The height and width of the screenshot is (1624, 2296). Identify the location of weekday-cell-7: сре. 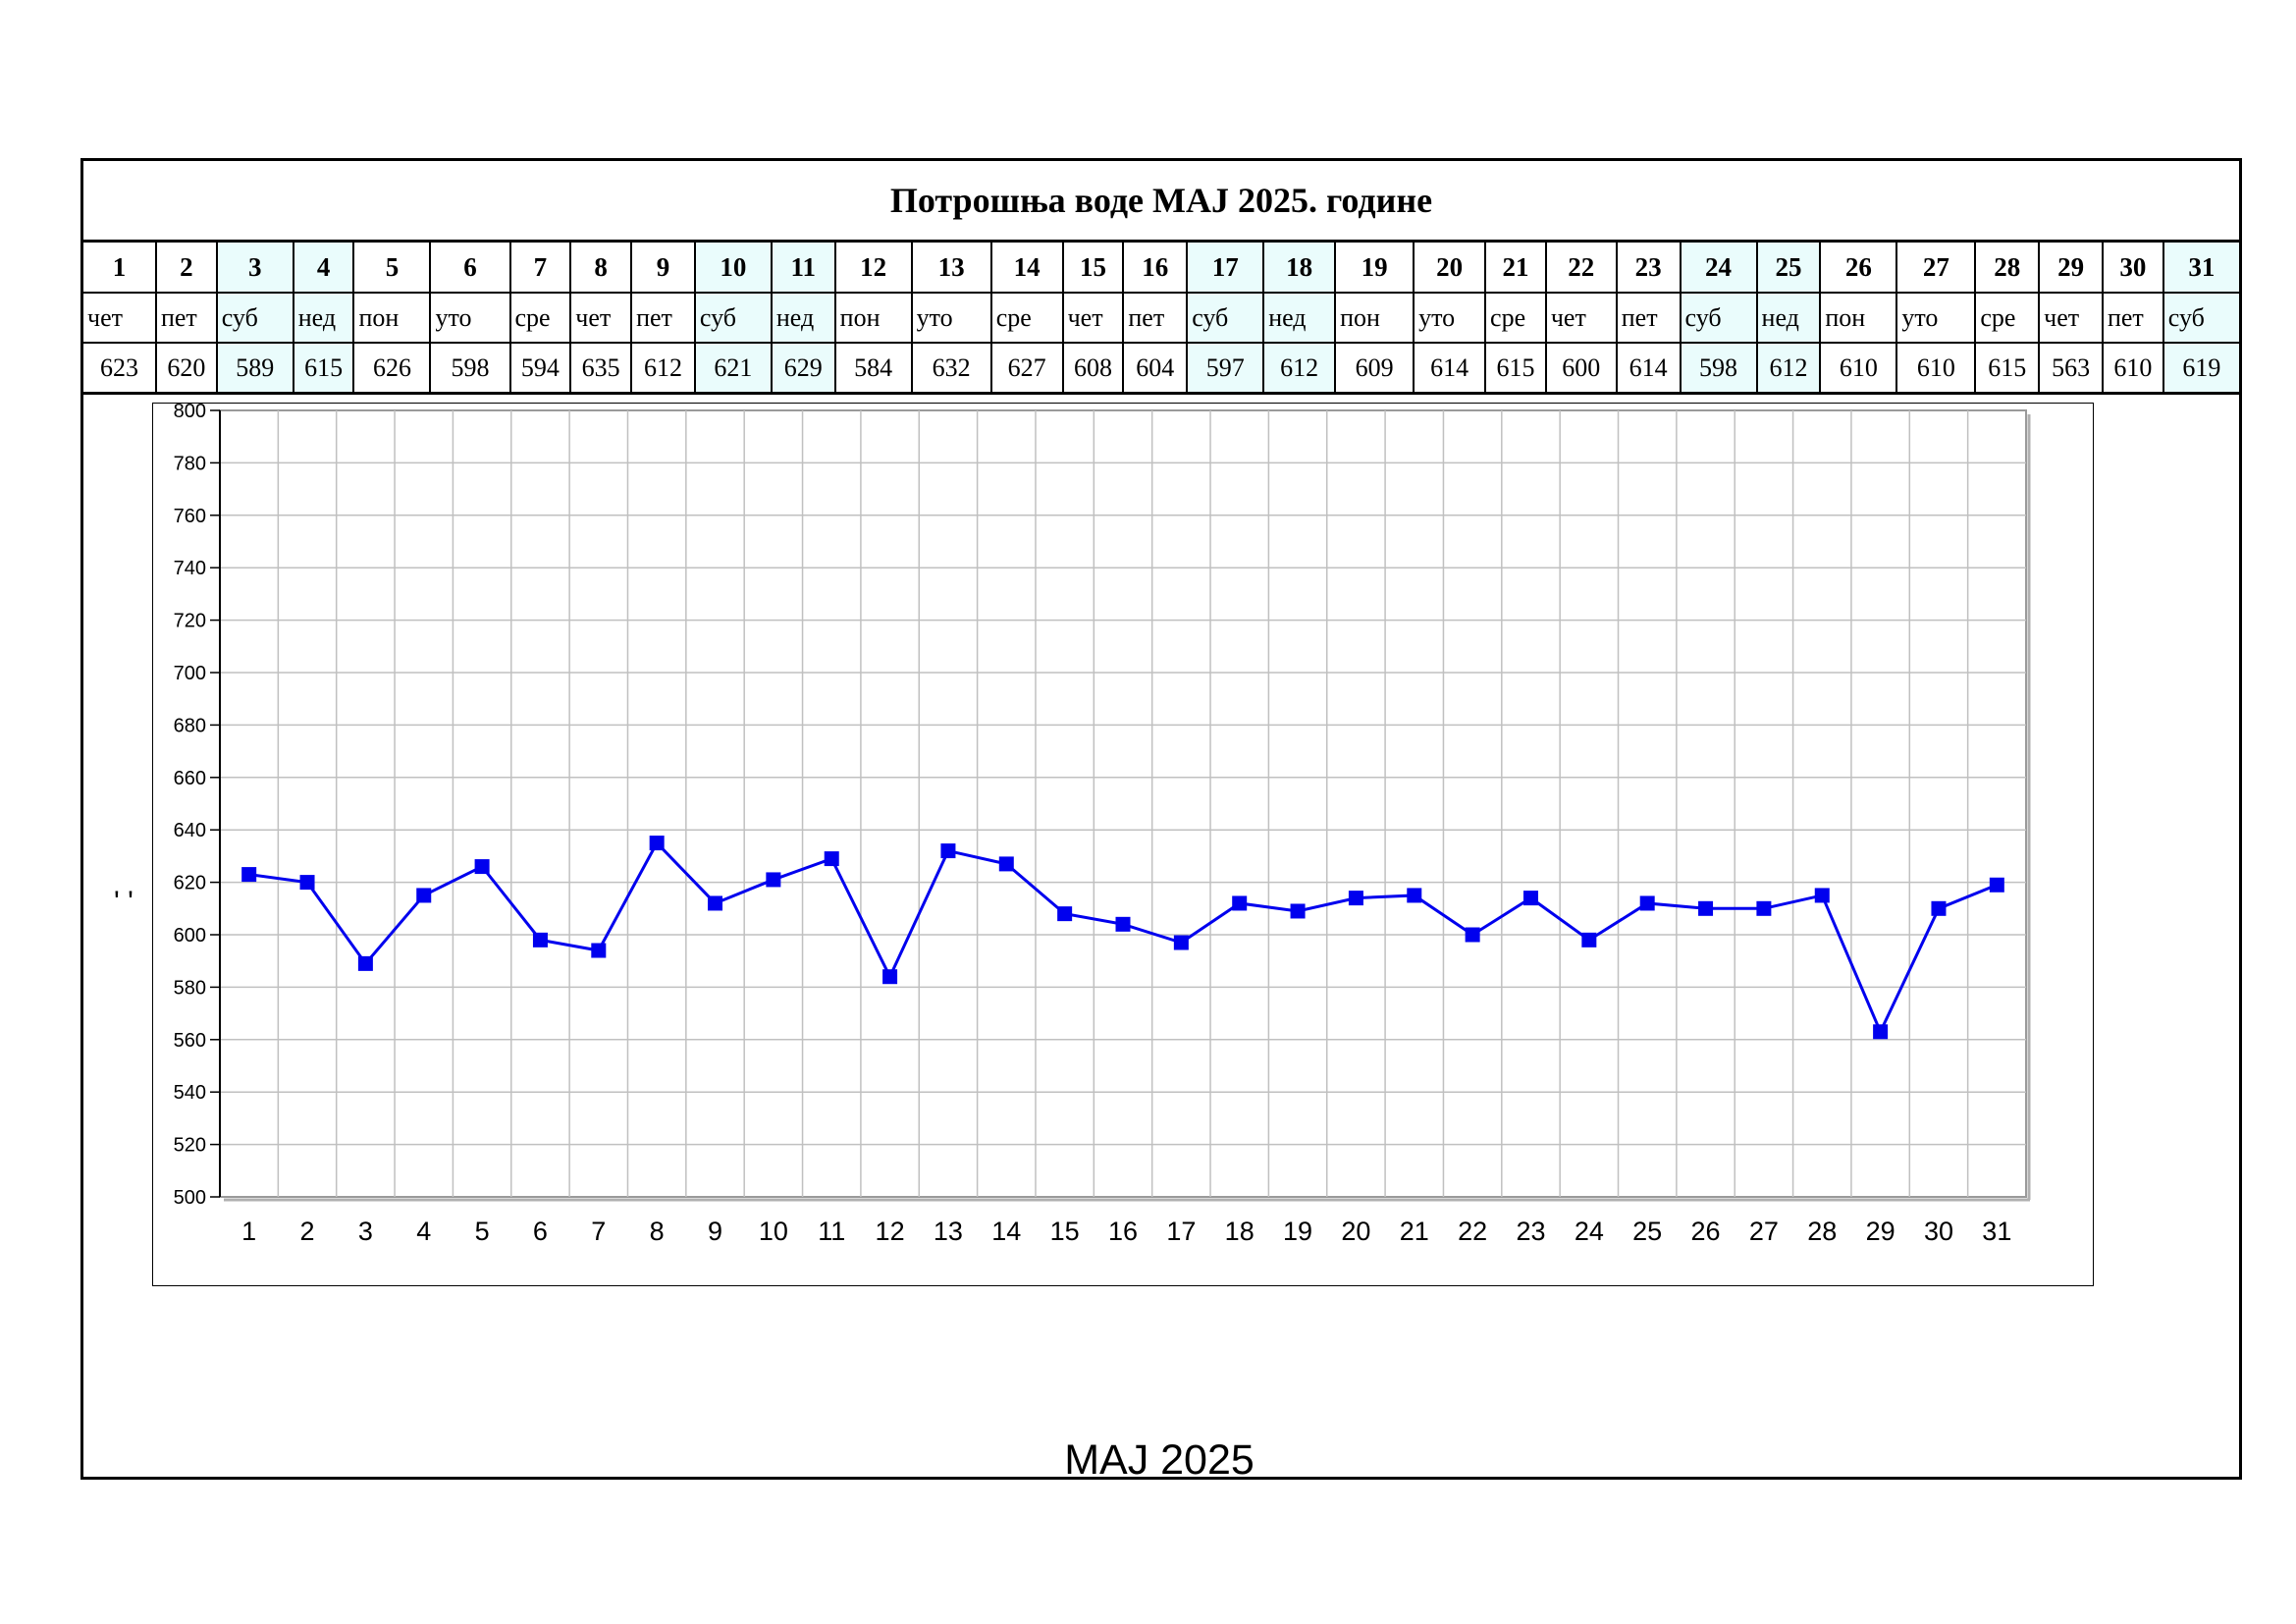
(540, 318).